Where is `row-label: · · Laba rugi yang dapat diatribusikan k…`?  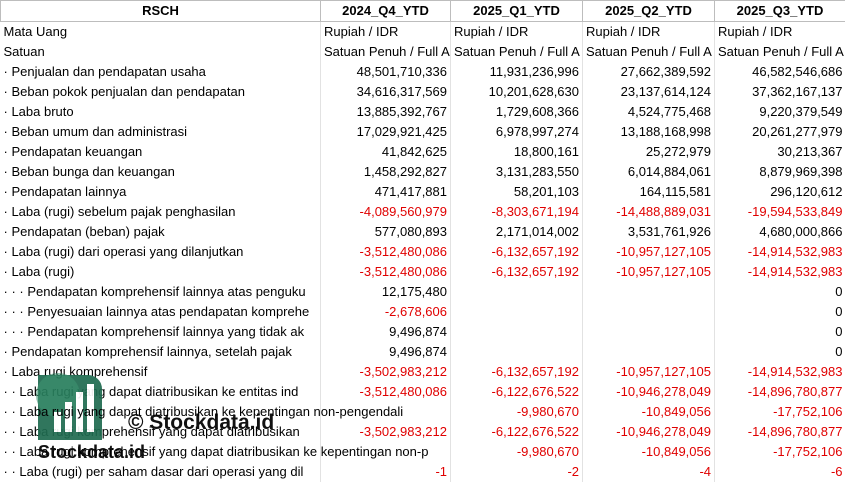
row-label: · · Laba rugi yang dapat diatribusikan k… is located at coordinates (161, 412).